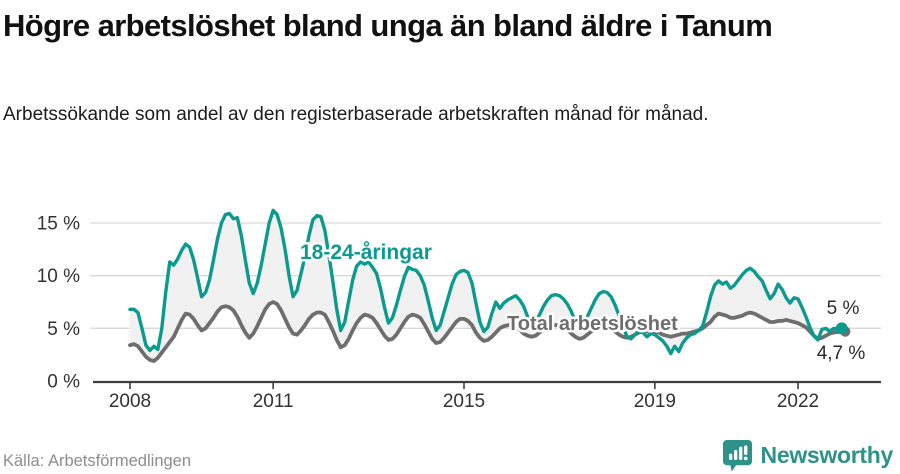 The height and width of the screenshot is (474, 900). Describe the element at coordinates (486, 331) in the screenshot. I see `total-unemployment-line` at that location.